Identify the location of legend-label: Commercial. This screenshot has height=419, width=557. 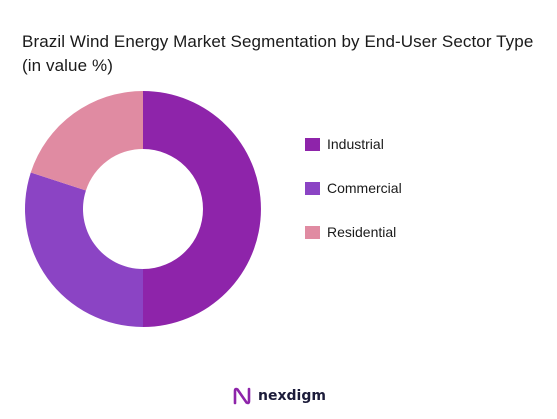
(364, 188).